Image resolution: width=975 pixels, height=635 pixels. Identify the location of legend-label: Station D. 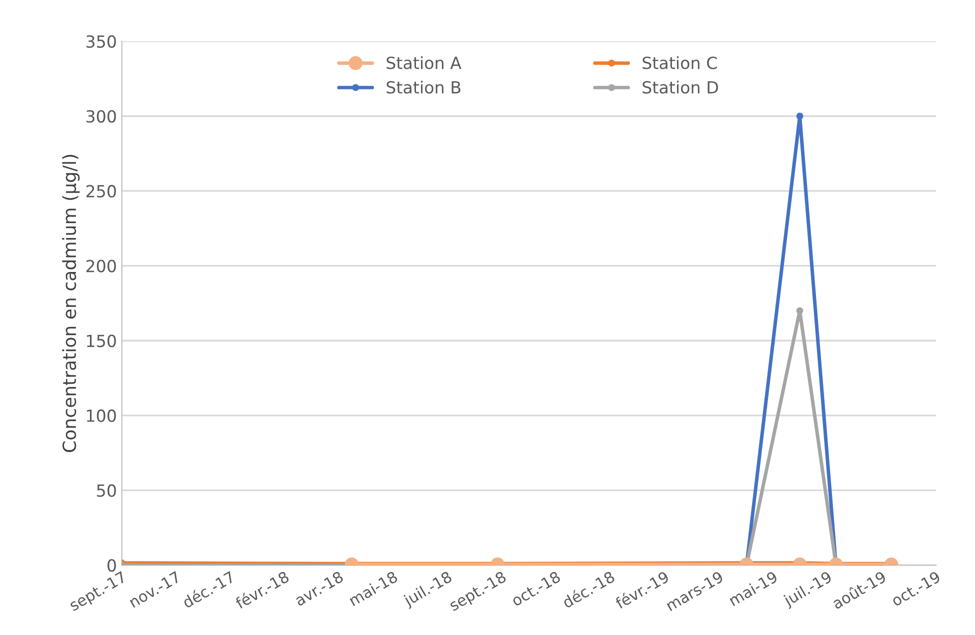
(680, 87).